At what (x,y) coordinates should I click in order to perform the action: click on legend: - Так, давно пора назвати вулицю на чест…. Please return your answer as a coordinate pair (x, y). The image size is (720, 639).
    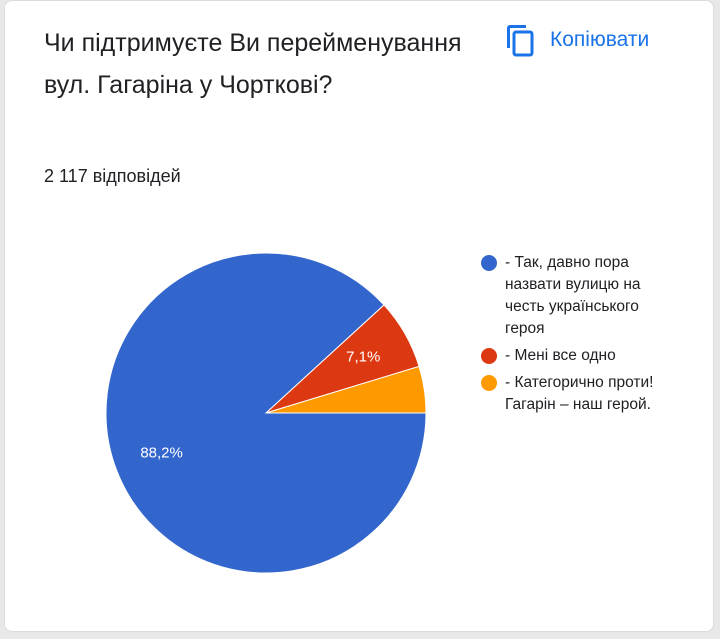
    Looking at the image, I should click on (580, 336).